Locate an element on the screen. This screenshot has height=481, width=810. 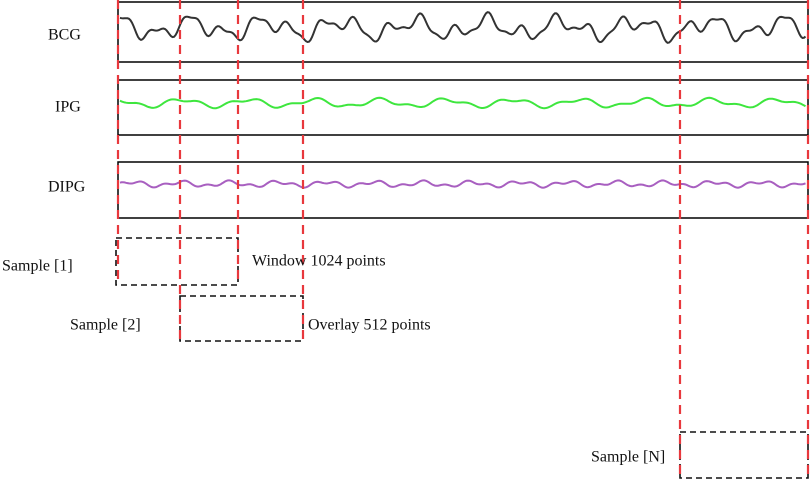
signal-label: IPG is located at coordinates (68, 107).